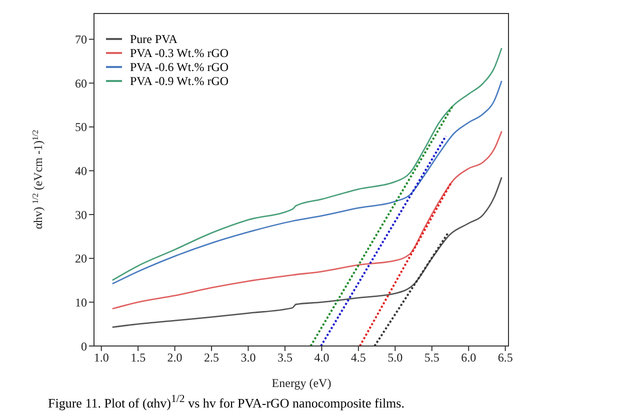  What do you see at coordinates (81, 215) in the screenshot?
I see `y-tick-label: 30` at bounding box center [81, 215].